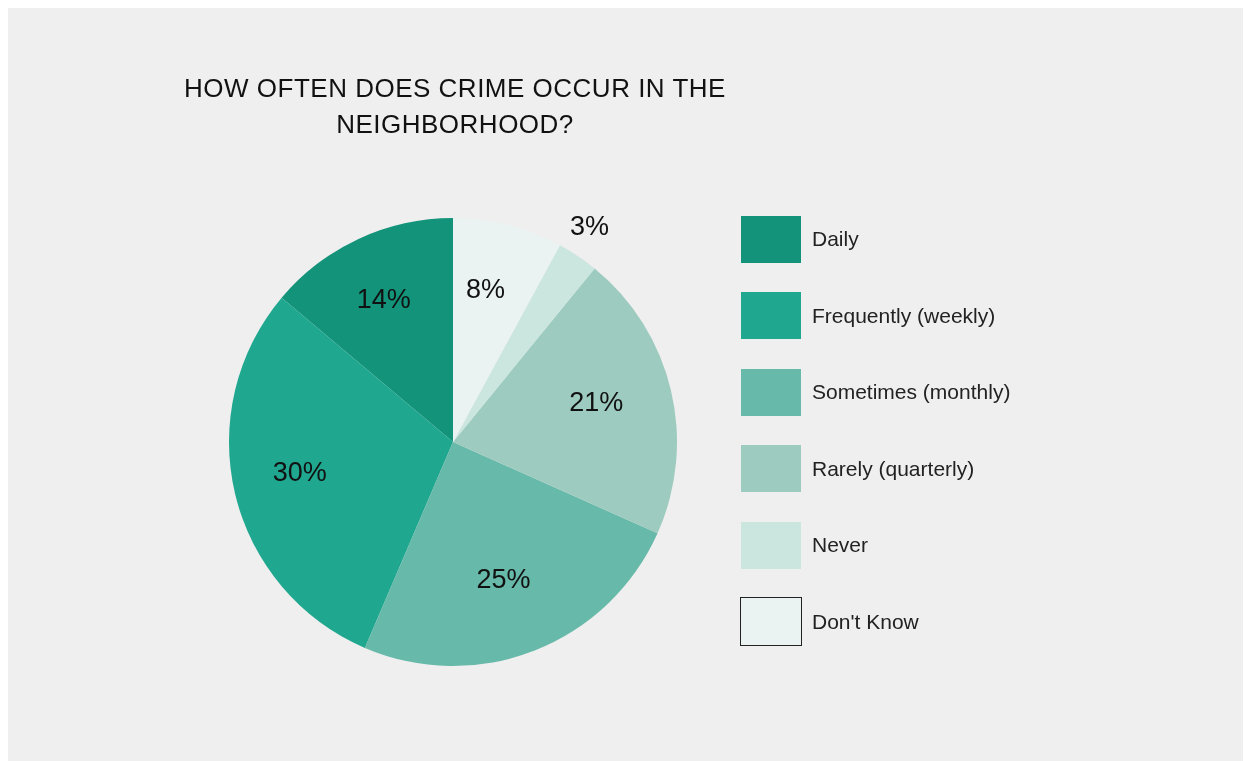 The height and width of the screenshot is (761, 1251). I want to click on data-label: 3%, so click(590, 226).